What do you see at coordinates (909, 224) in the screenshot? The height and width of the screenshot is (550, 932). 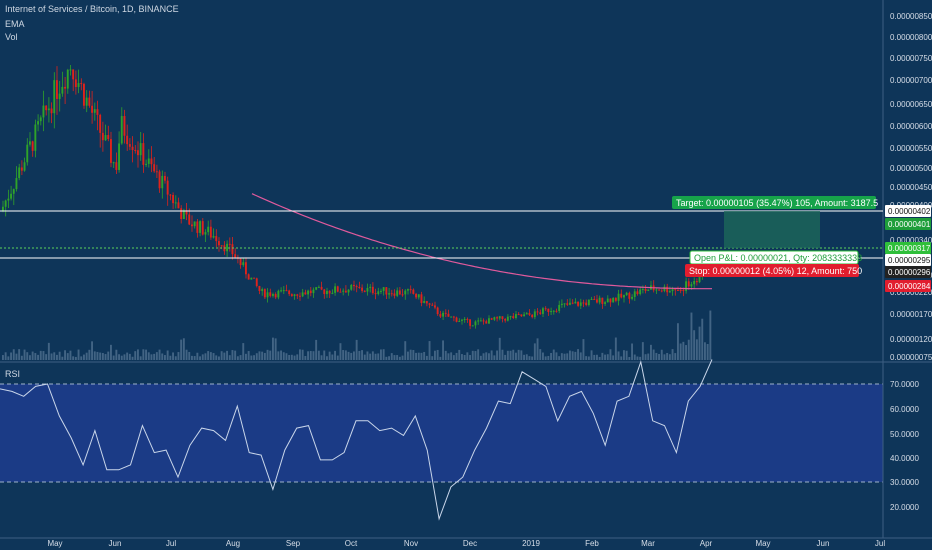 I see `price-badge-label: 0.00000401` at bounding box center [909, 224].